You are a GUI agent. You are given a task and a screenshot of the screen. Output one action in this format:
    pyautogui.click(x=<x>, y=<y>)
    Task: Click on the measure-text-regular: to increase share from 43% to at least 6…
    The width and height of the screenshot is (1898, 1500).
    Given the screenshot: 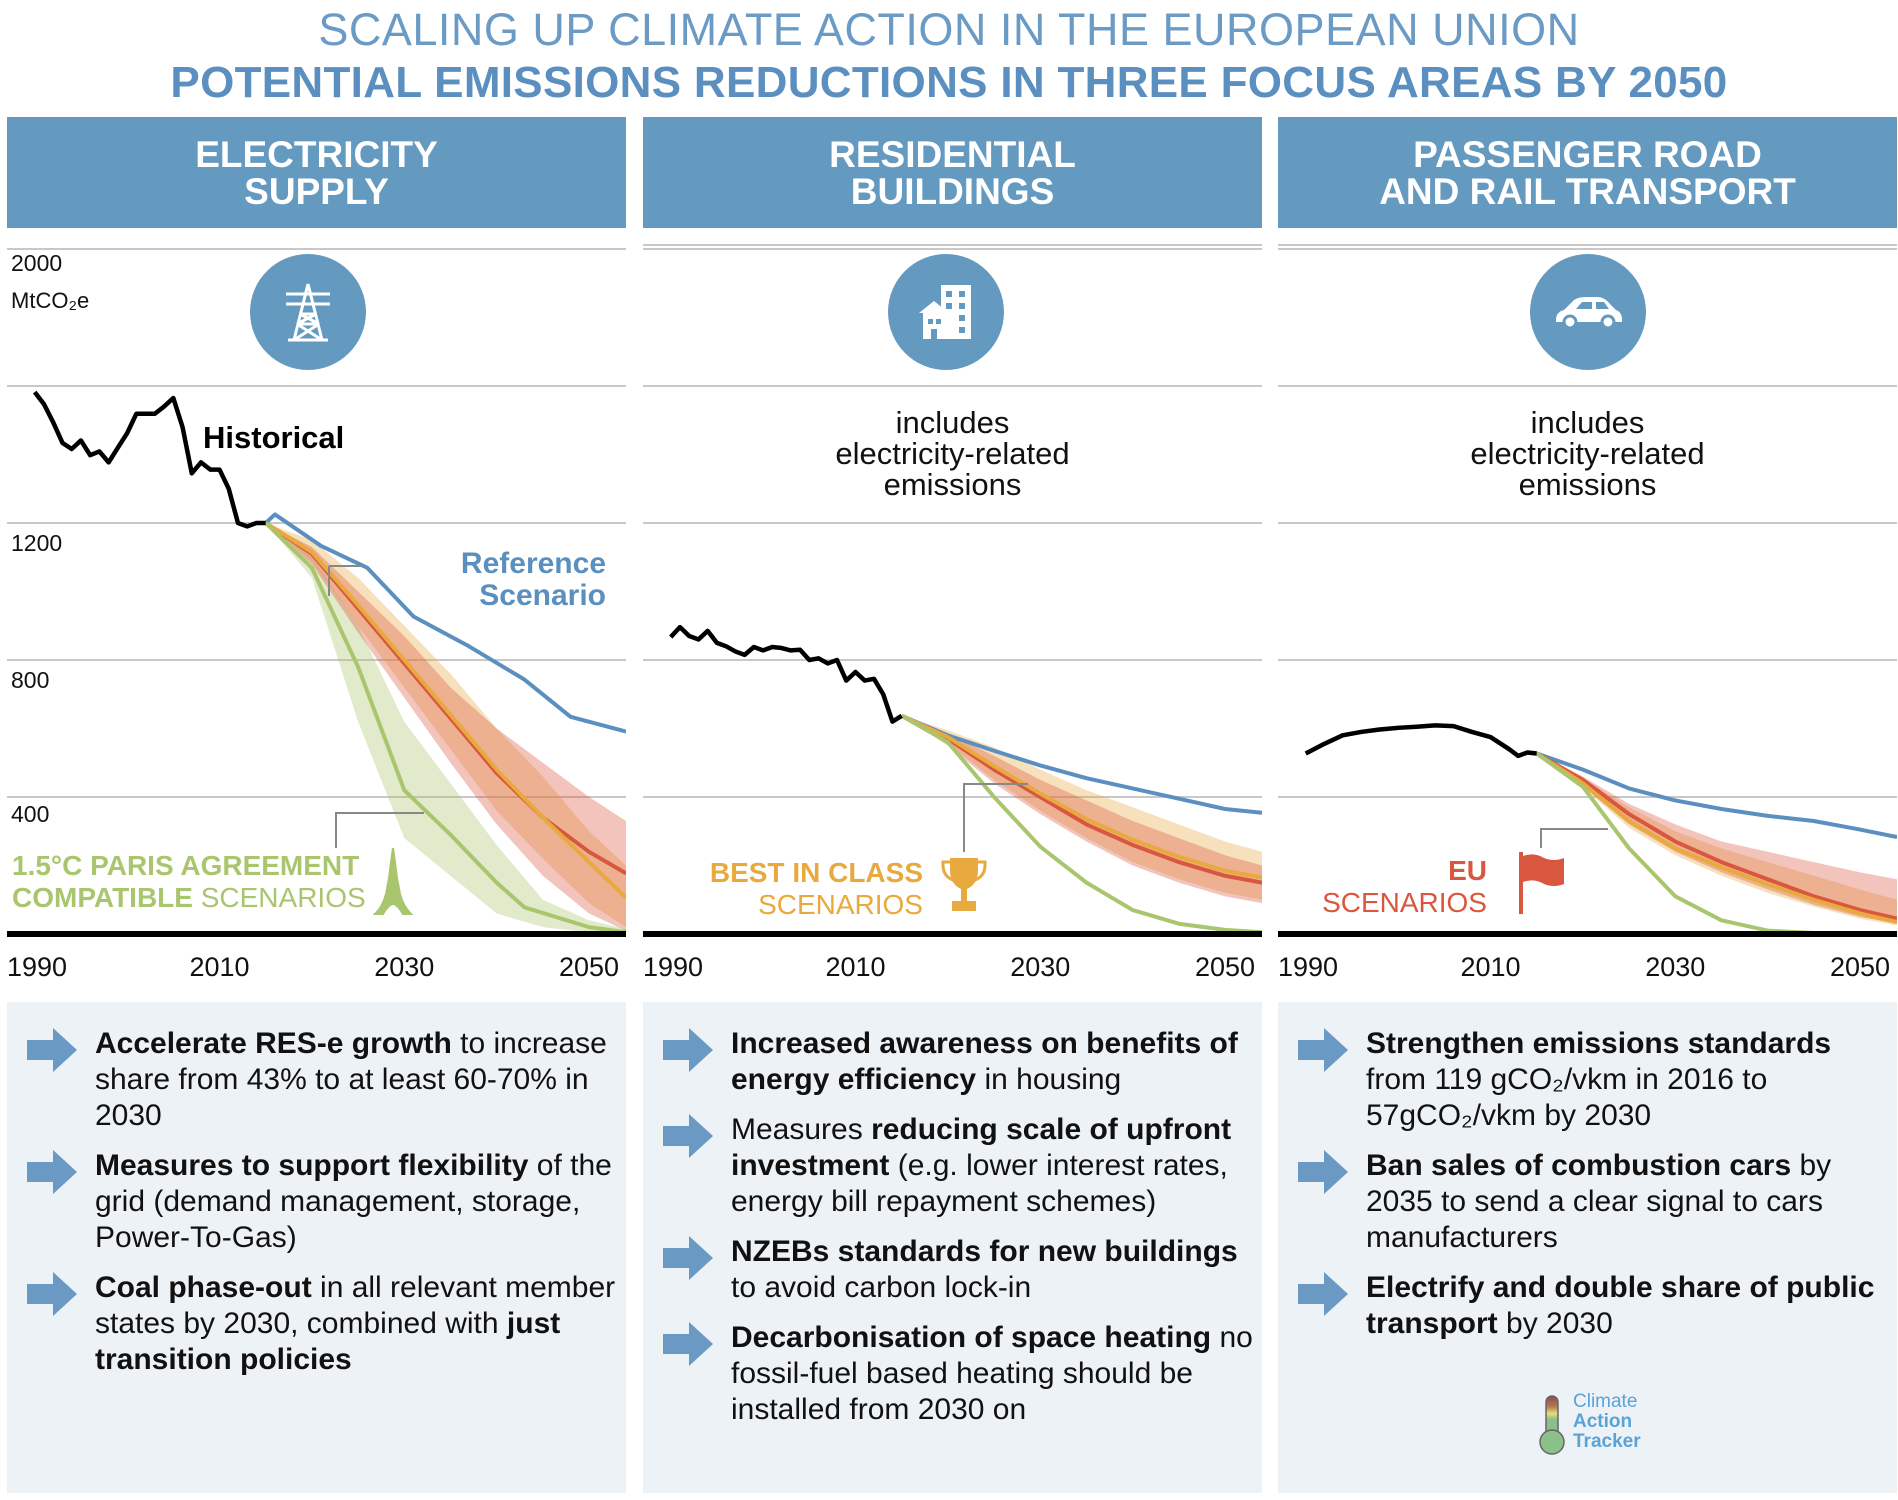 What is the action you would take?
    pyautogui.click(x=351, y=1079)
    